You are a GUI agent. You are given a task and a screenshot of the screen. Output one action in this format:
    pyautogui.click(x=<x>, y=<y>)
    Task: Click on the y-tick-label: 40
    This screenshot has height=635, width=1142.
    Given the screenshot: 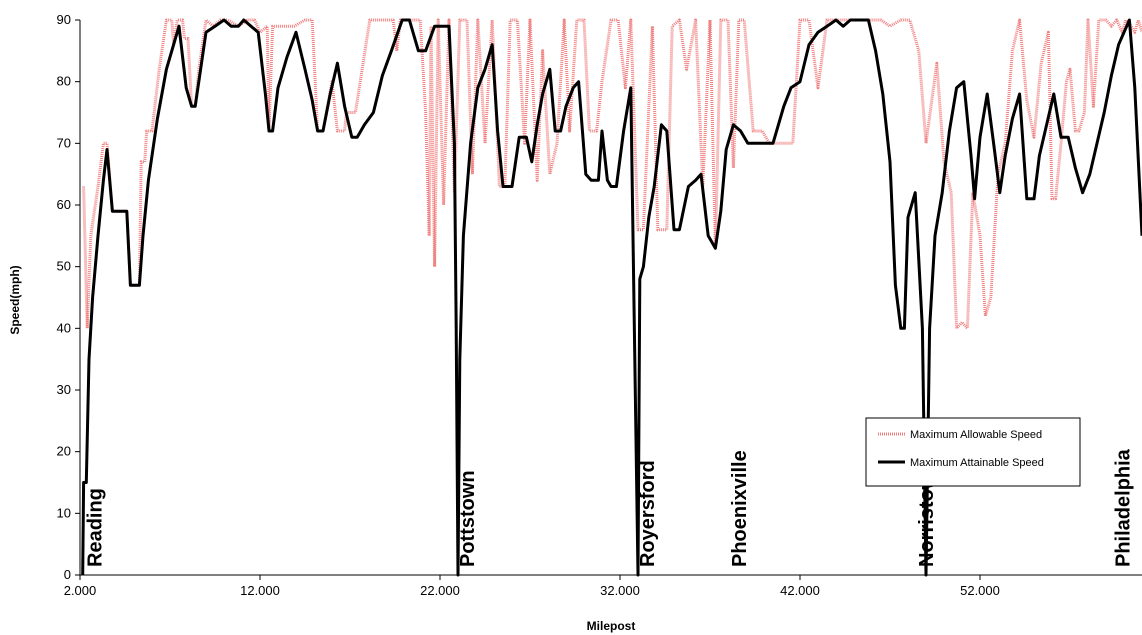 What is the action you would take?
    pyautogui.click(x=64, y=327)
    